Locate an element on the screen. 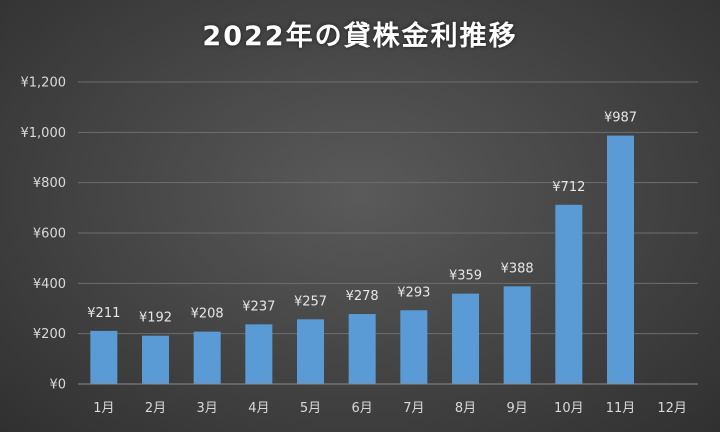 This screenshot has width=720, height=432. x-tick-label: 6月 is located at coordinates (362, 408).